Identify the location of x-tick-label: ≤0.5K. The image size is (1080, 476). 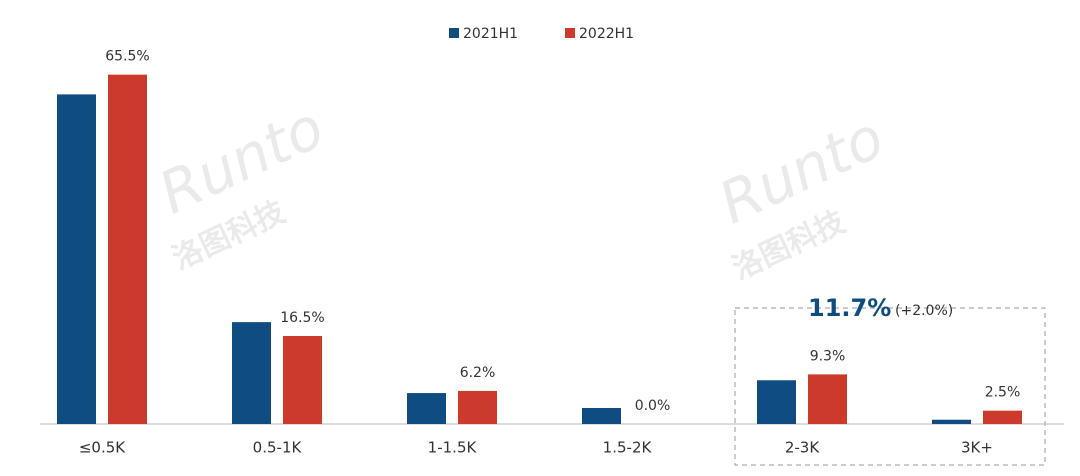
(102, 448).